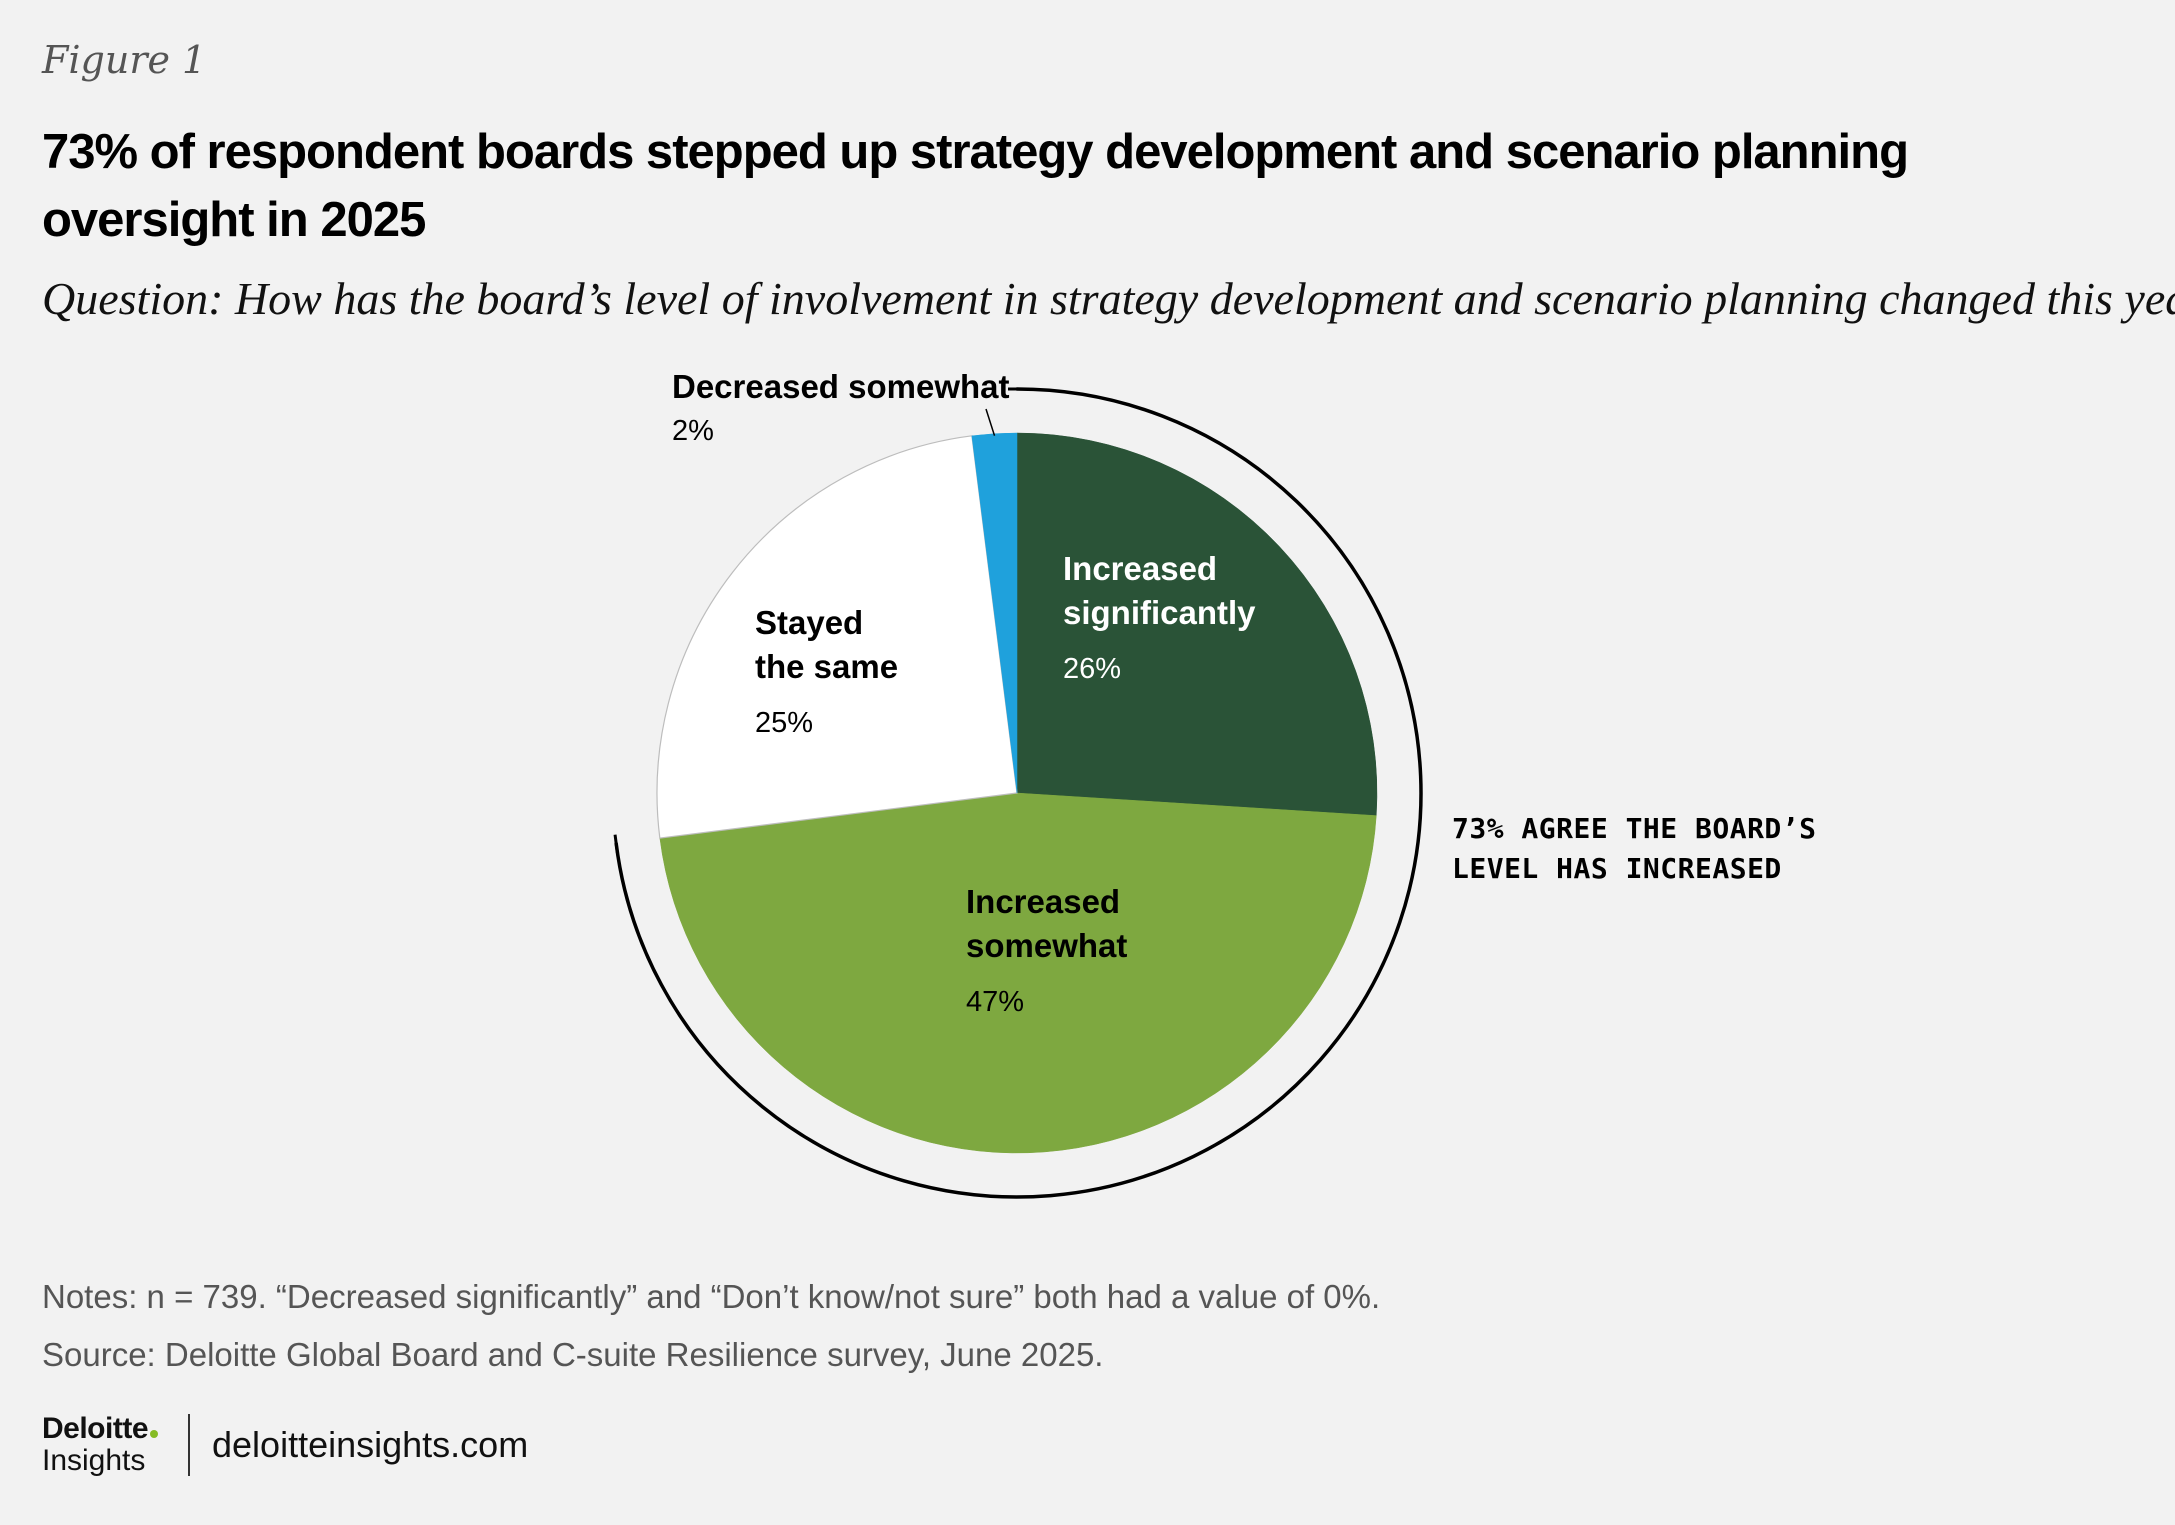 The width and height of the screenshot is (2175, 1525). I want to click on footer: Deloitte Insights deloitteinsights.com, so click(285, 1445).